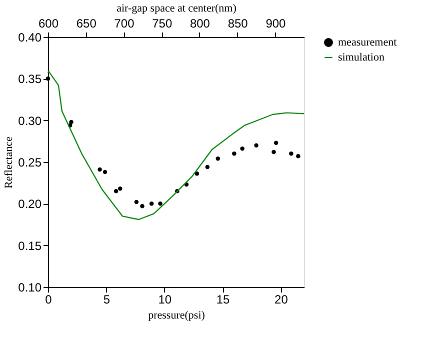  Describe the element at coordinates (361, 58) in the screenshot. I see `legend-label: simulation` at that location.